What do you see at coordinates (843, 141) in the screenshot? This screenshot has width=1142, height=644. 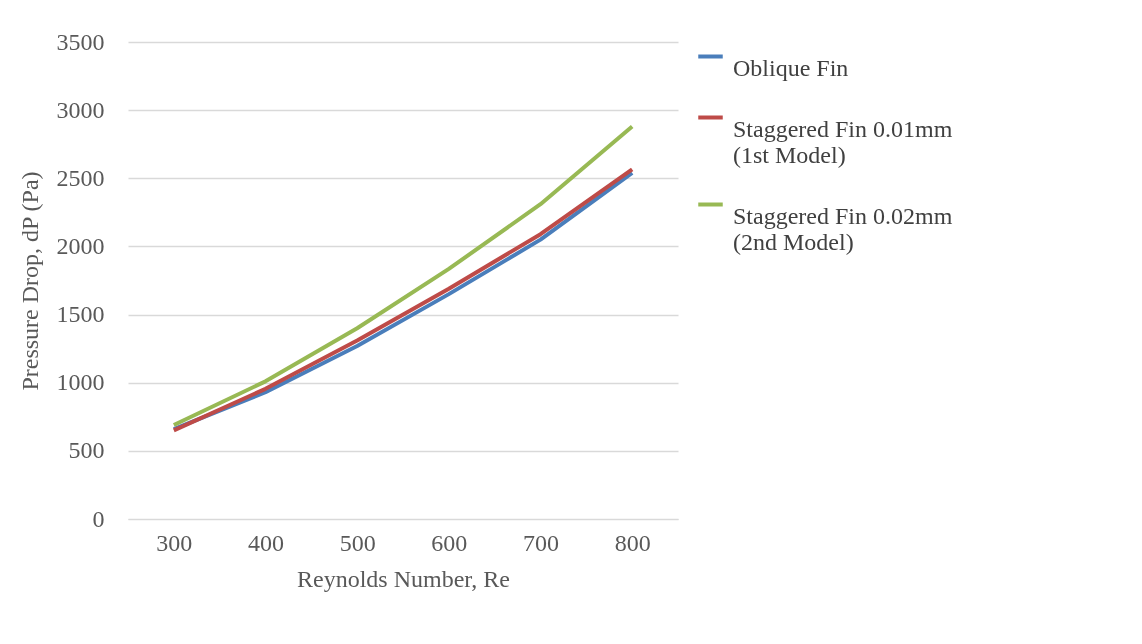 I see `legend-label: Staggered Fin 0.01mm (1st Model)` at bounding box center [843, 141].